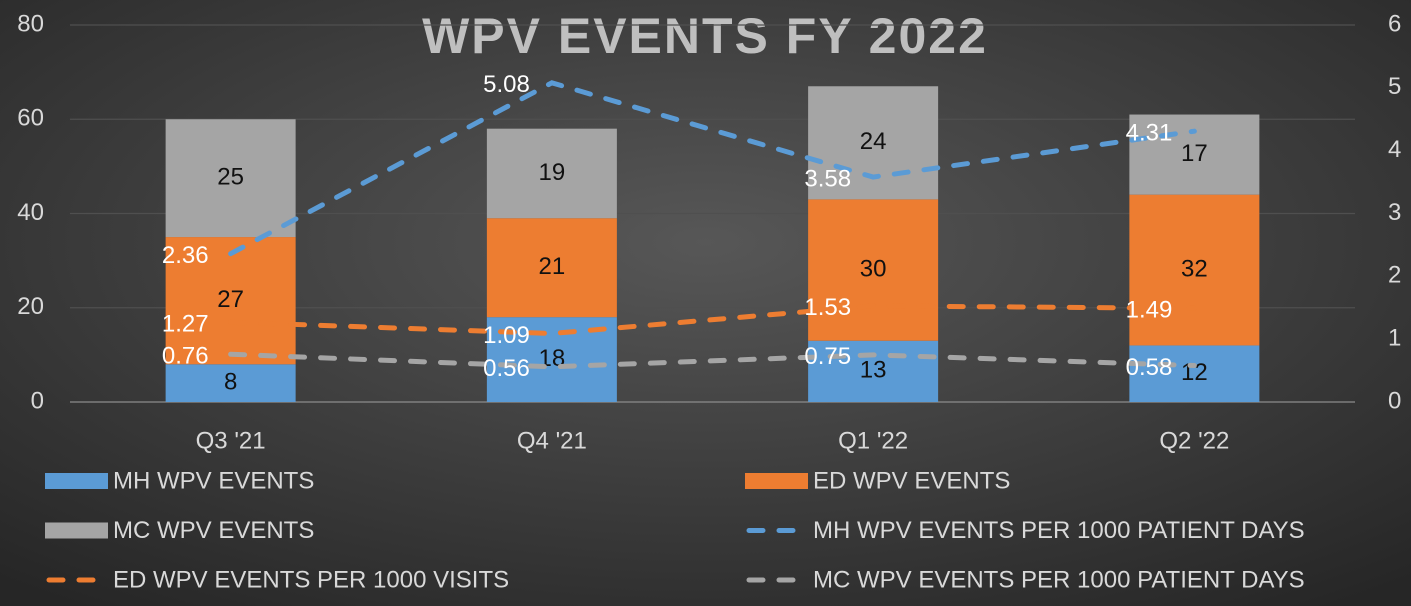 The height and width of the screenshot is (606, 1411). Describe the element at coordinates (506, 84) in the screenshot. I see `line-value-label: 5.08` at that location.